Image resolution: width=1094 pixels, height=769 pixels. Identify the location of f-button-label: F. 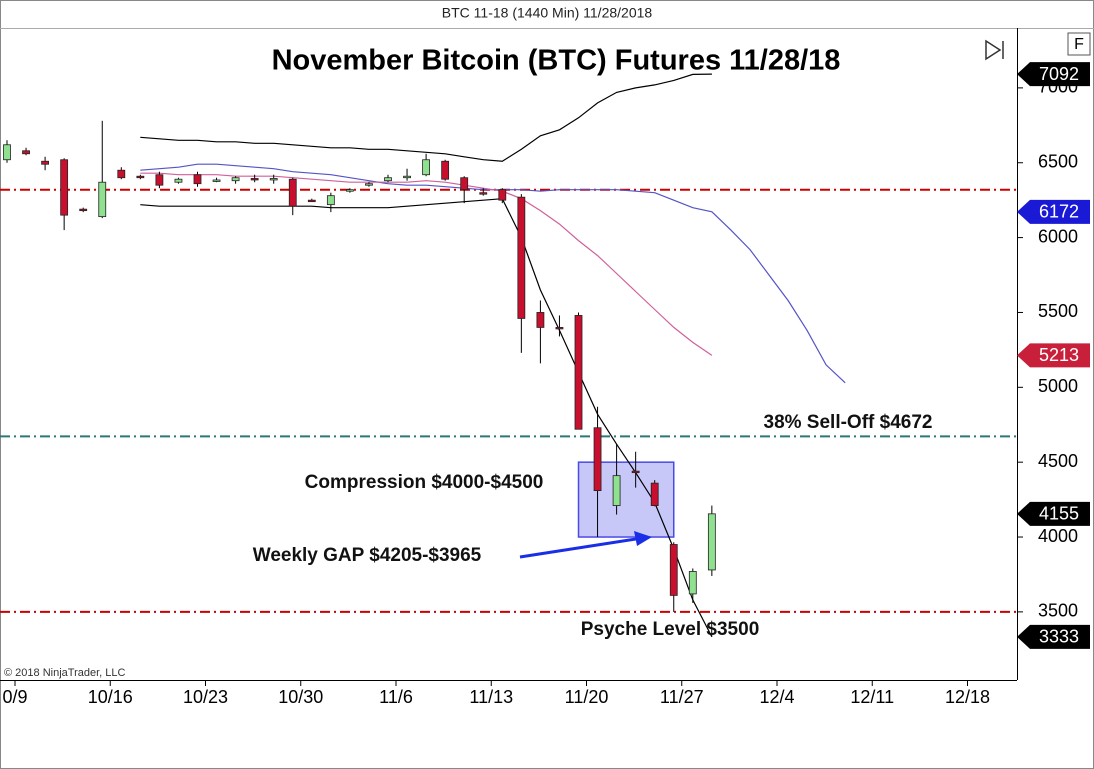
(1079, 44).